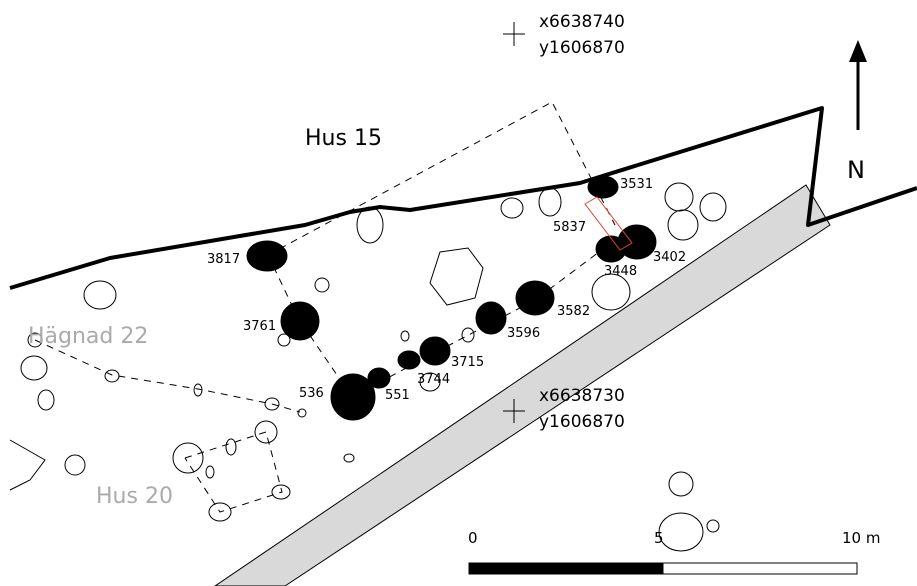 The image size is (917, 586). I want to click on label-3715: 3715, so click(467, 362).